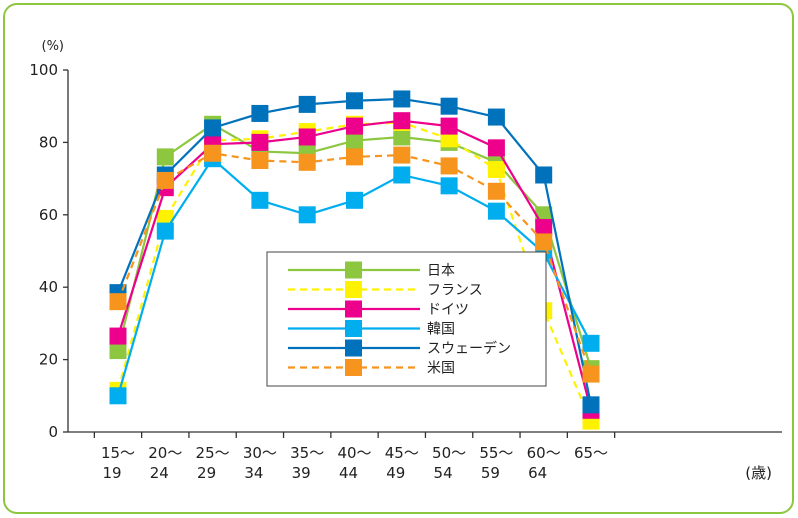  What do you see at coordinates (206, 473) in the screenshot?
I see `x-tick-label-line2: 29` at bounding box center [206, 473].